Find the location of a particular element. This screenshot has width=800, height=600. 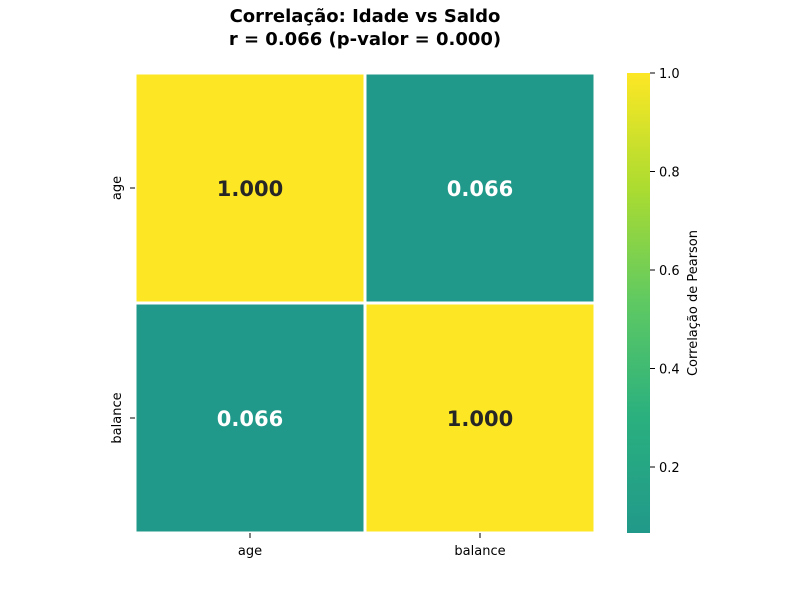

colorbar-tick-label: 0.8 is located at coordinates (669, 173).